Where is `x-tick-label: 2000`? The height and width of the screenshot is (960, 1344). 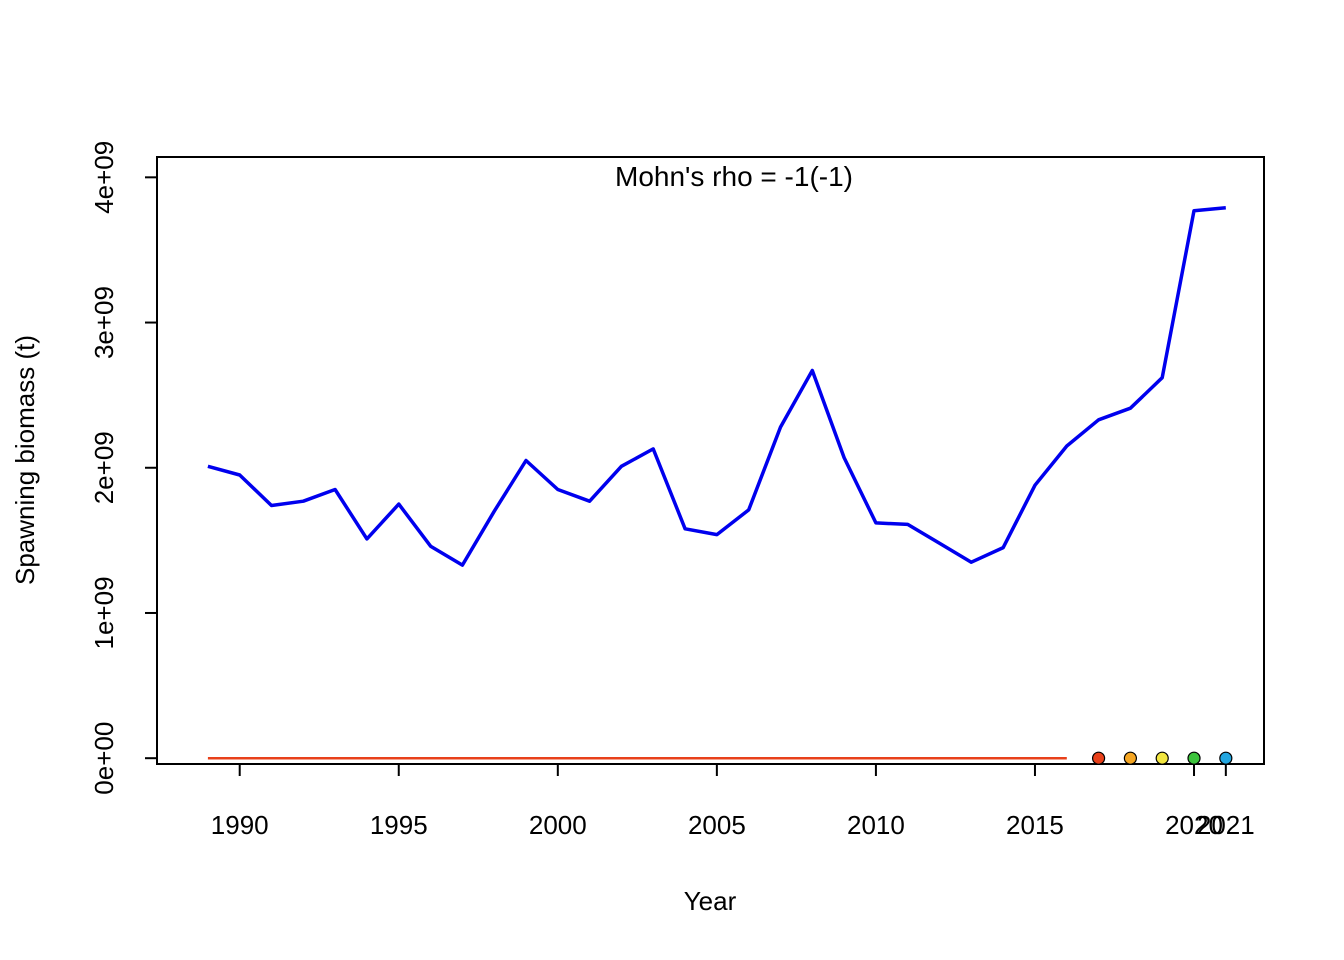 x-tick-label: 2000 is located at coordinates (558, 825).